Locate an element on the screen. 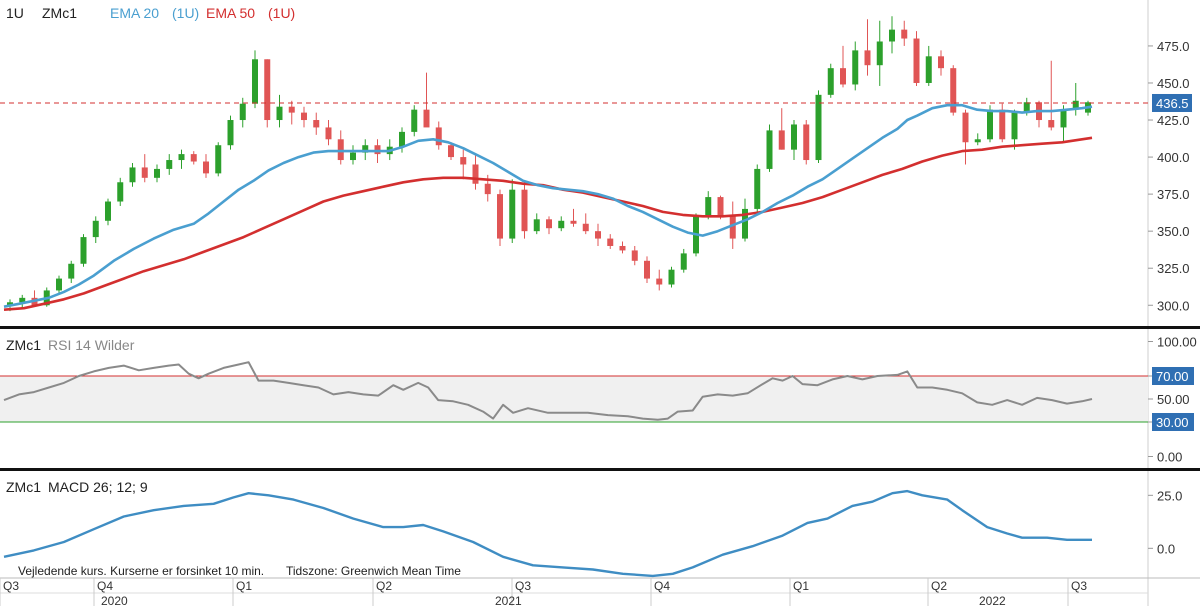 This screenshot has height=615, width=1200. price-y-tick-label: 400.0 is located at coordinates (1173, 157).